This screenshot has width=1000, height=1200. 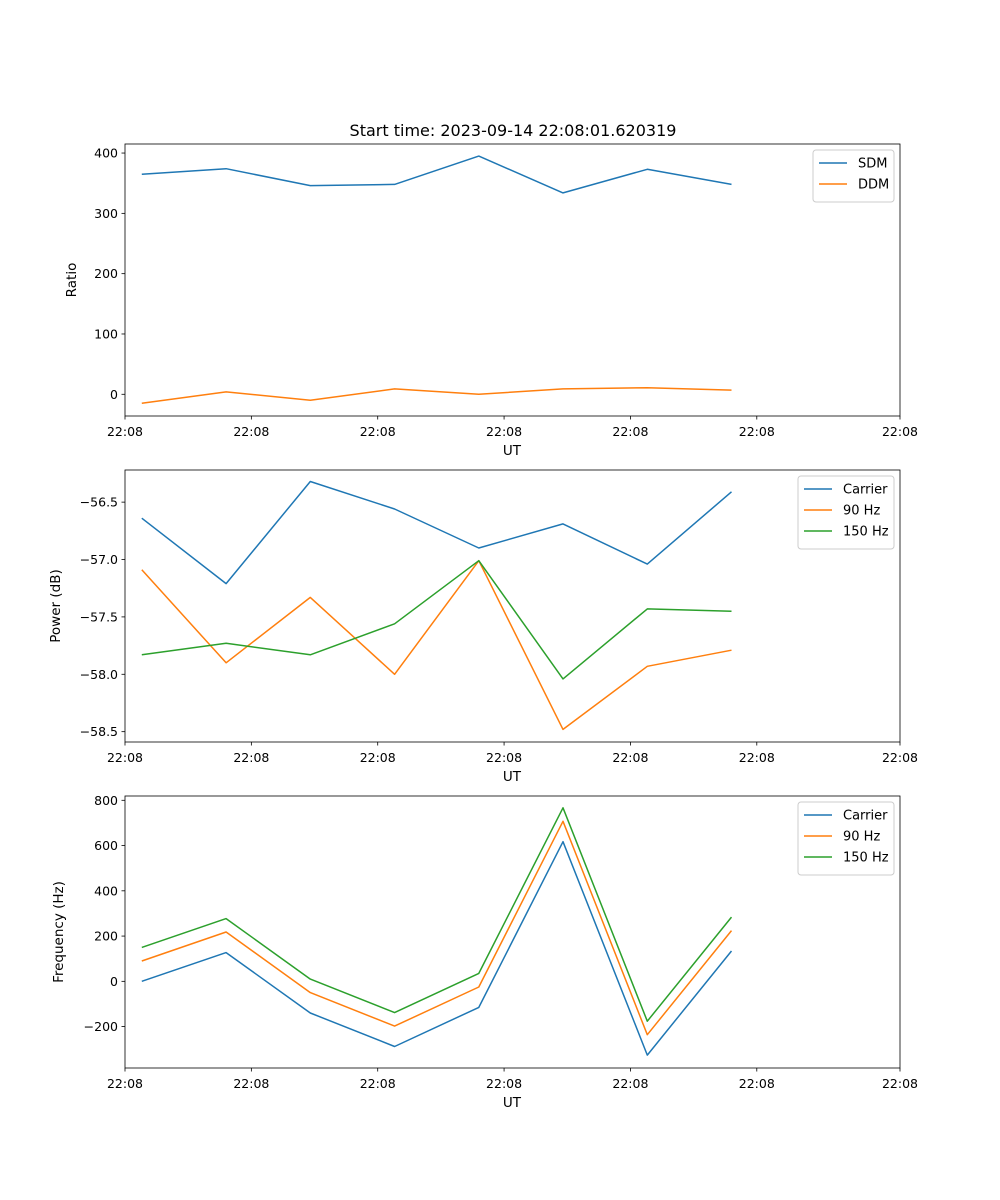 What do you see at coordinates (99, 559) in the screenshot?
I see `y-tick-label: −57.0` at bounding box center [99, 559].